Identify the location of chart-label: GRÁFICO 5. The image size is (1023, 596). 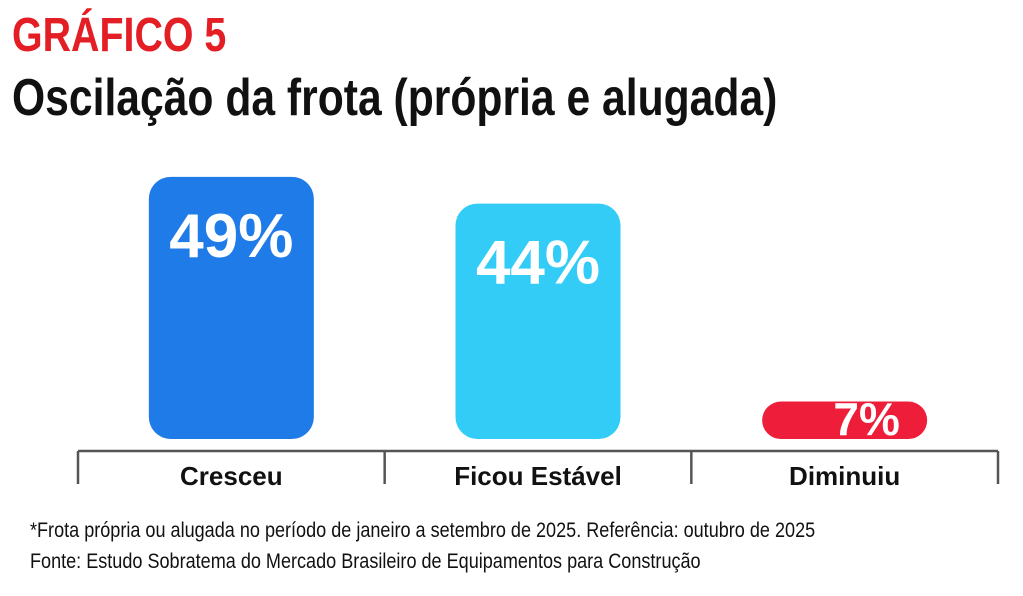
(119, 35).